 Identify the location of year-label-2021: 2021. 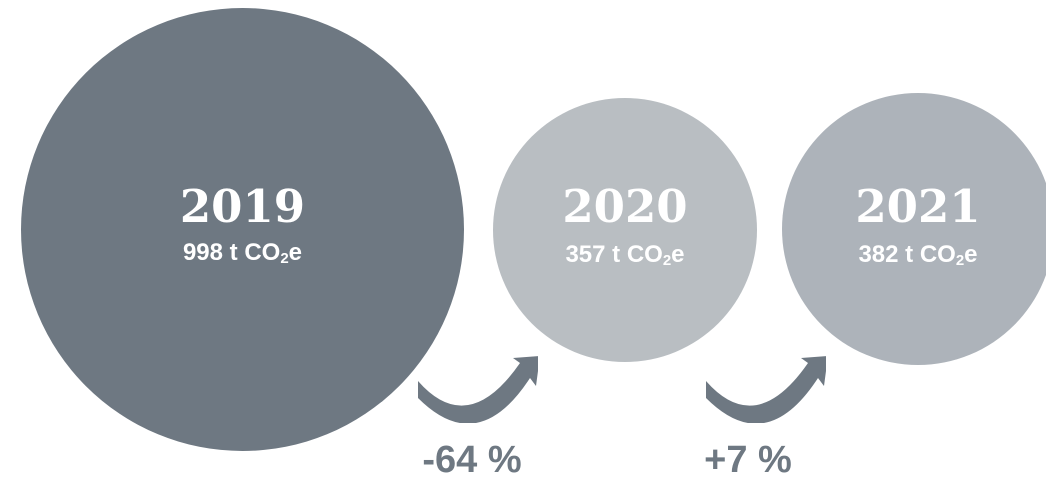
(918, 206).